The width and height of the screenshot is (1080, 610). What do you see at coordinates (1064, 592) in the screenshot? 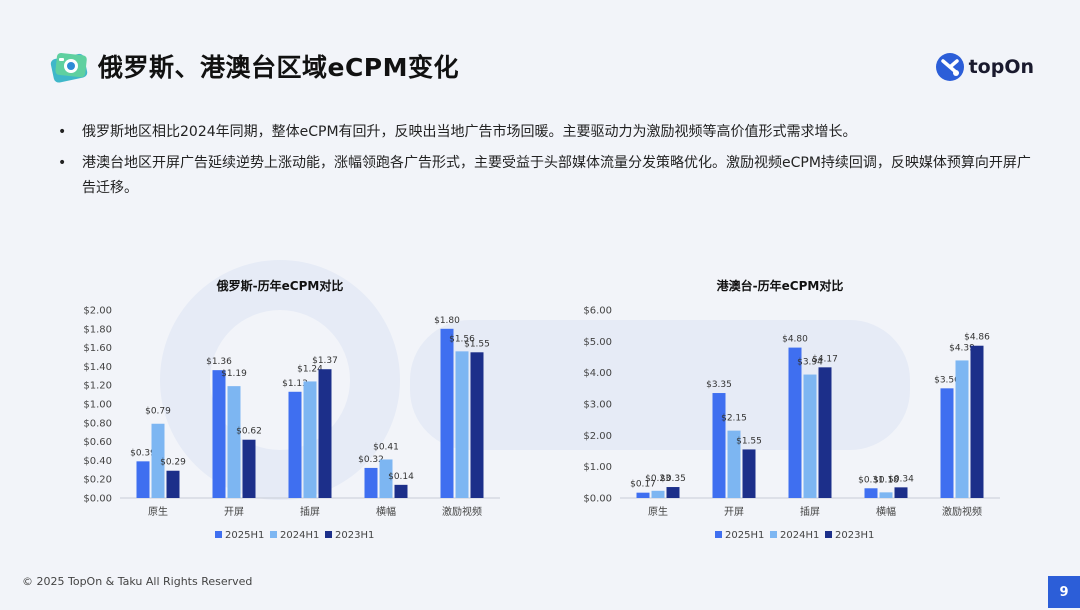
I see `page-number: 9` at bounding box center [1064, 592].